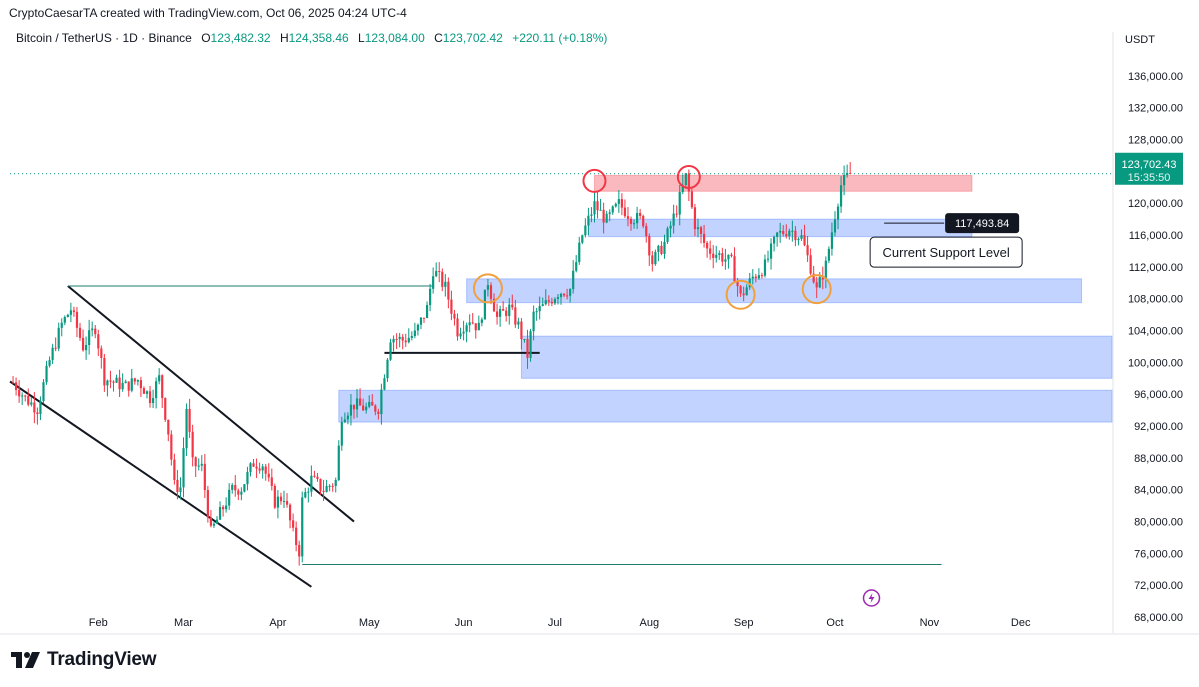  What do you see at coordinates (160, 484) in the screenshot?
I see `channel-lower-line` at bounding box center [160, 484].